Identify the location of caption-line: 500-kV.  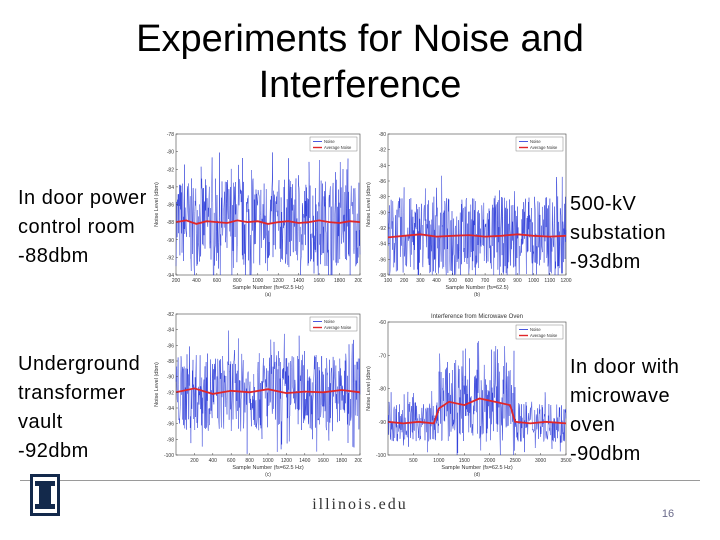
(603, 204).